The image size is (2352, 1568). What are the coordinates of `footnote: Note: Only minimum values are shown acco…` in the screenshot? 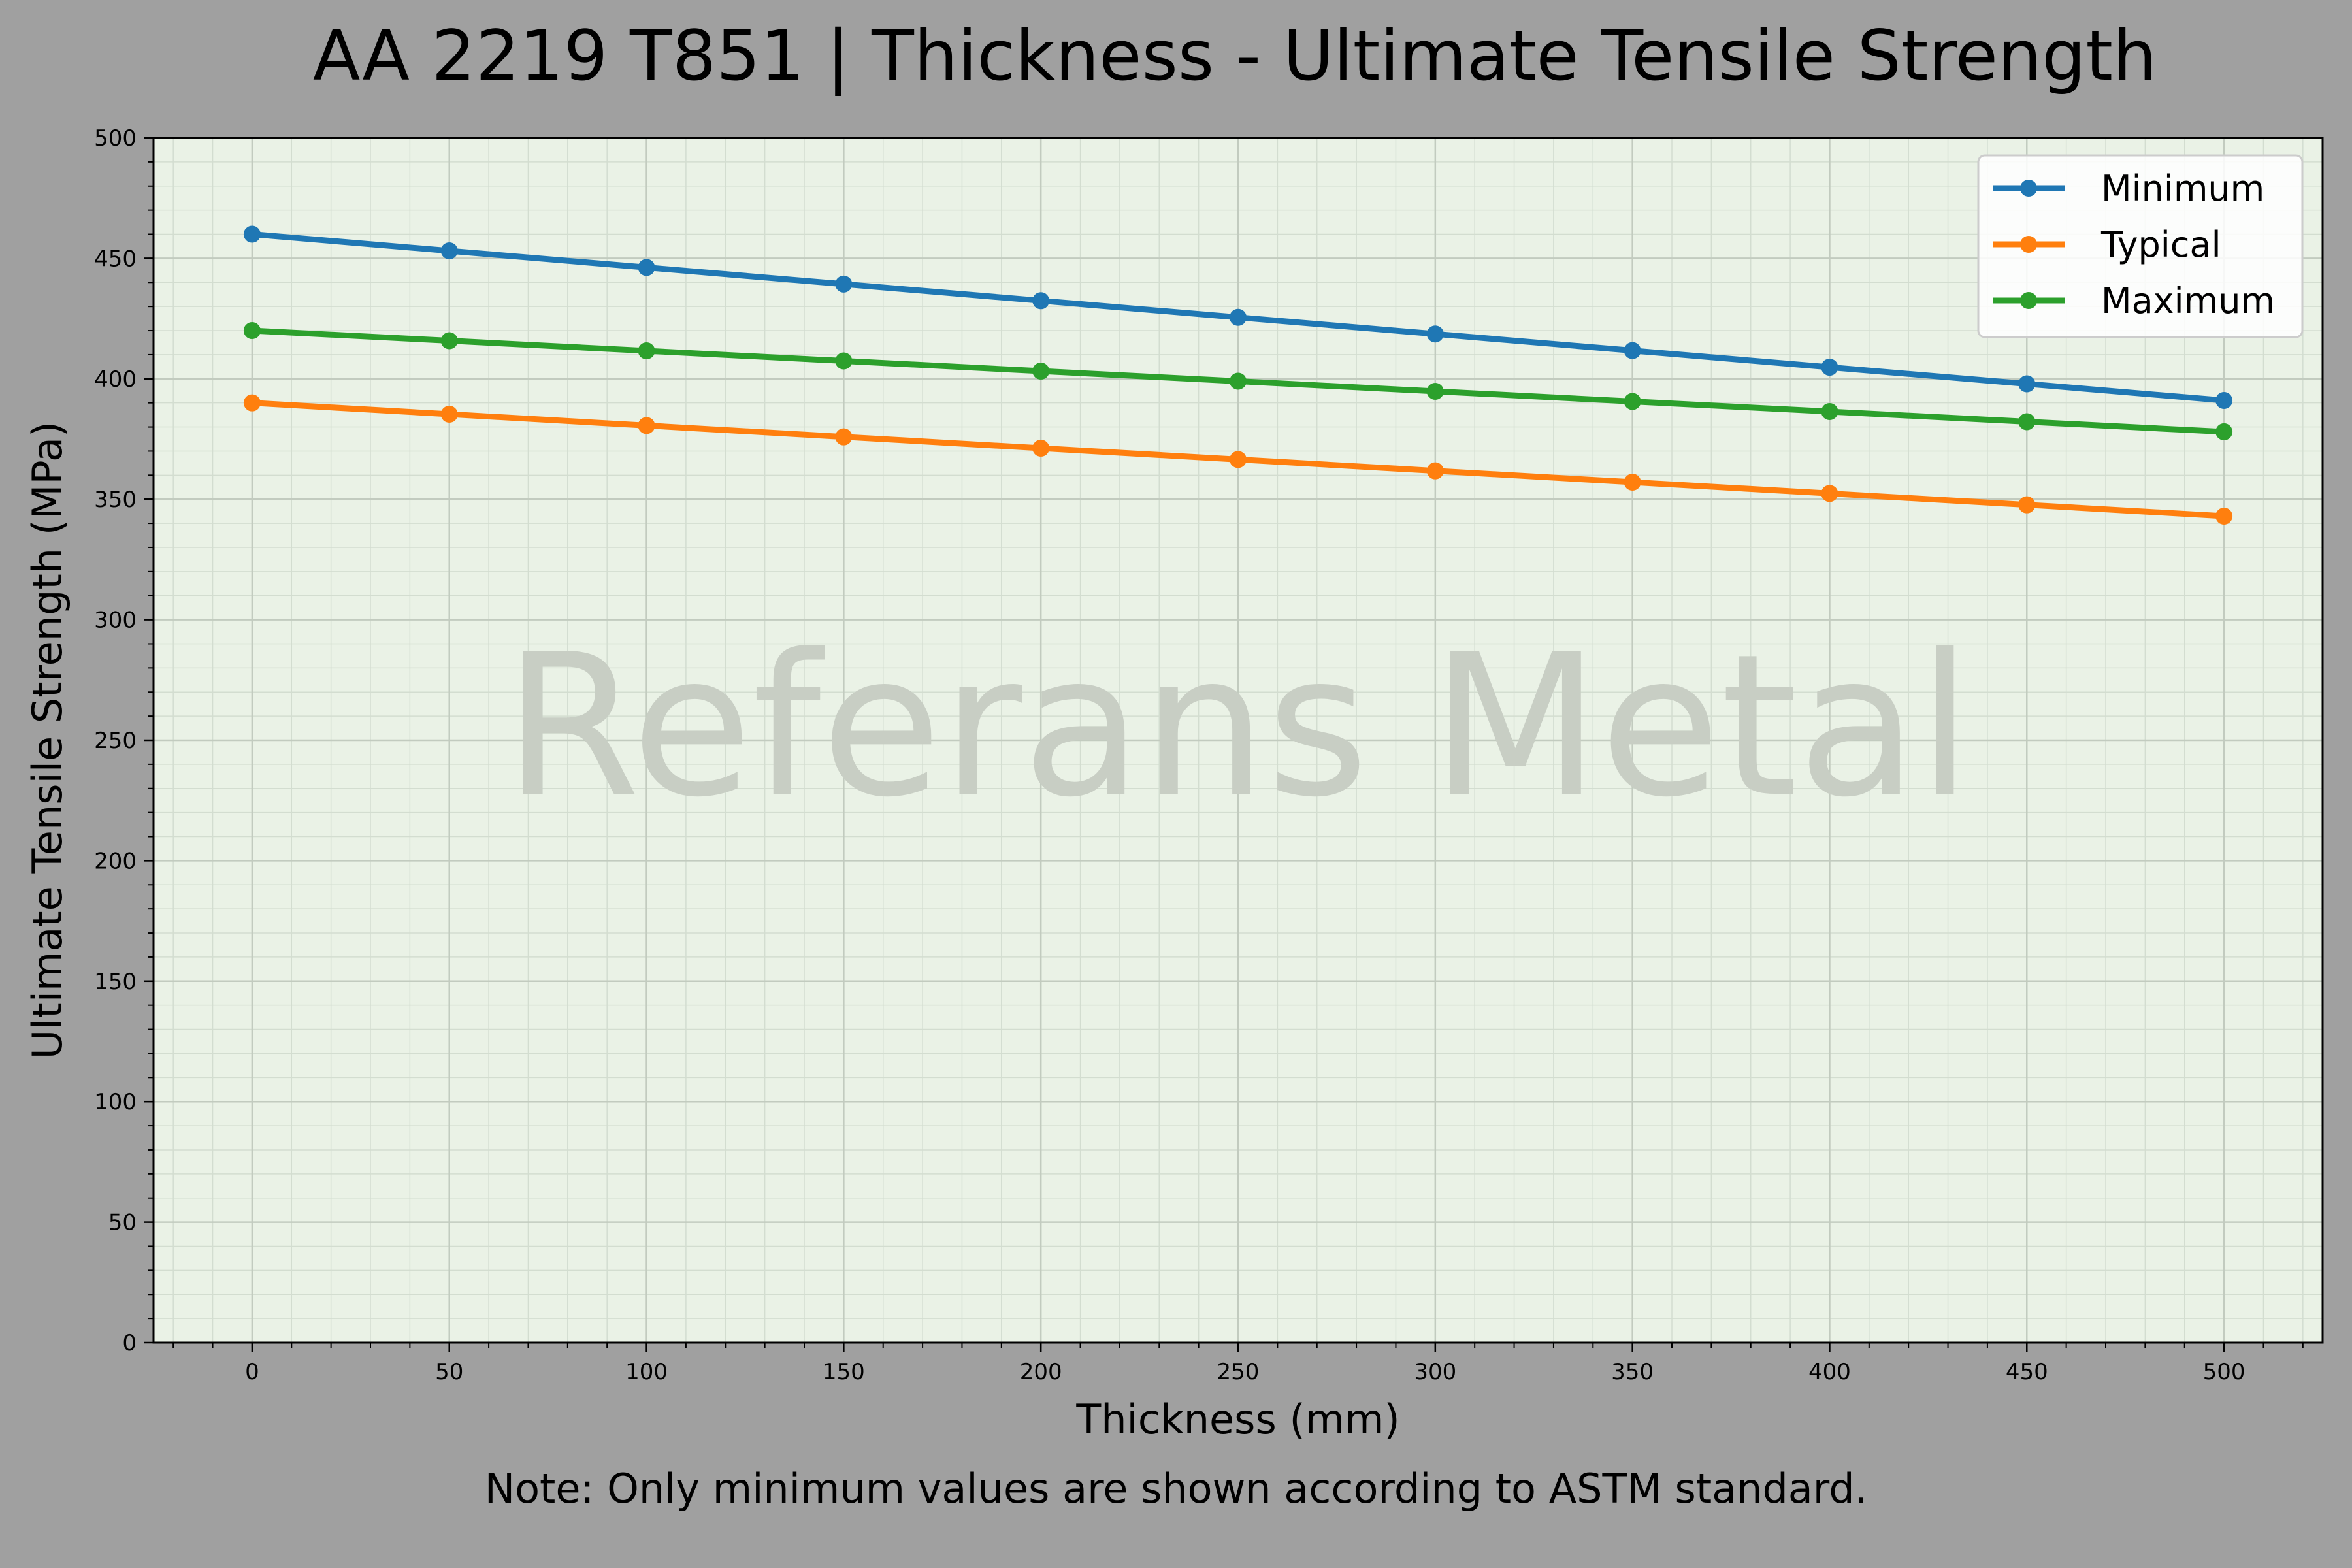 It's located at (1176, 1488).